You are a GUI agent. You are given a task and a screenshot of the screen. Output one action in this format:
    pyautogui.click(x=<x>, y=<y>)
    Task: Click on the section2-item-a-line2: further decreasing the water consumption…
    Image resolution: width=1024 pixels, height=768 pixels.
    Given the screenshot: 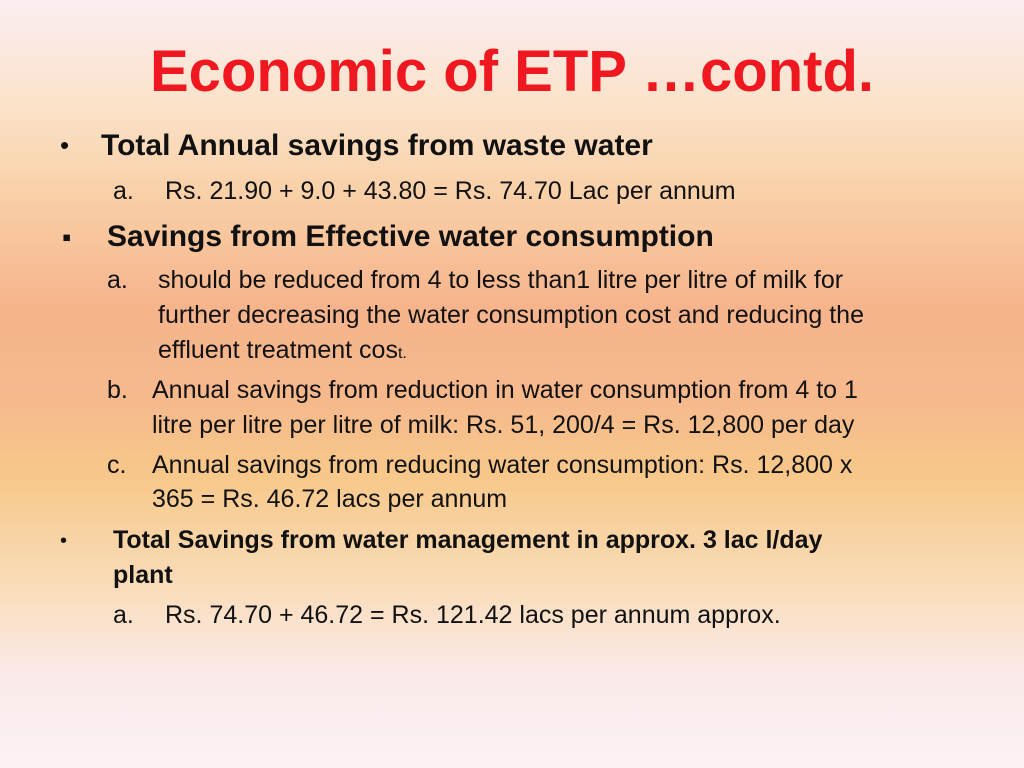 What is the action you would take?
    pyautogui.click(x=511, y=315)
    